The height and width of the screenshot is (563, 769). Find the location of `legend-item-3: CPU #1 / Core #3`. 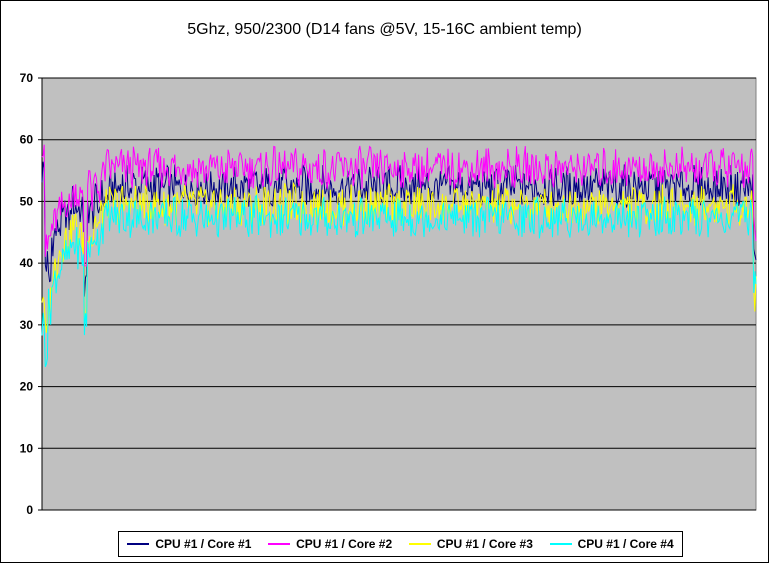

legend-item-3: CPU #1 / Core #3 is located at coordinates (470, 544).